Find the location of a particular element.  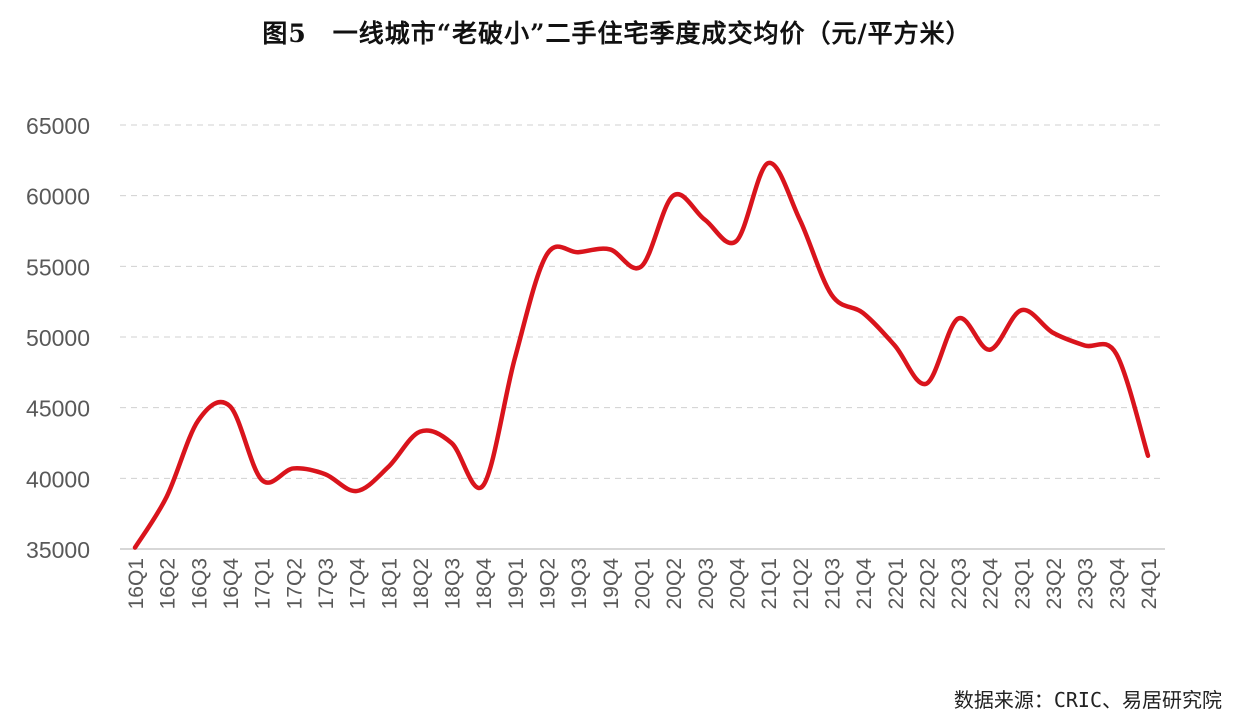

data-point-16Q4 is located at coordinates (230, 406).